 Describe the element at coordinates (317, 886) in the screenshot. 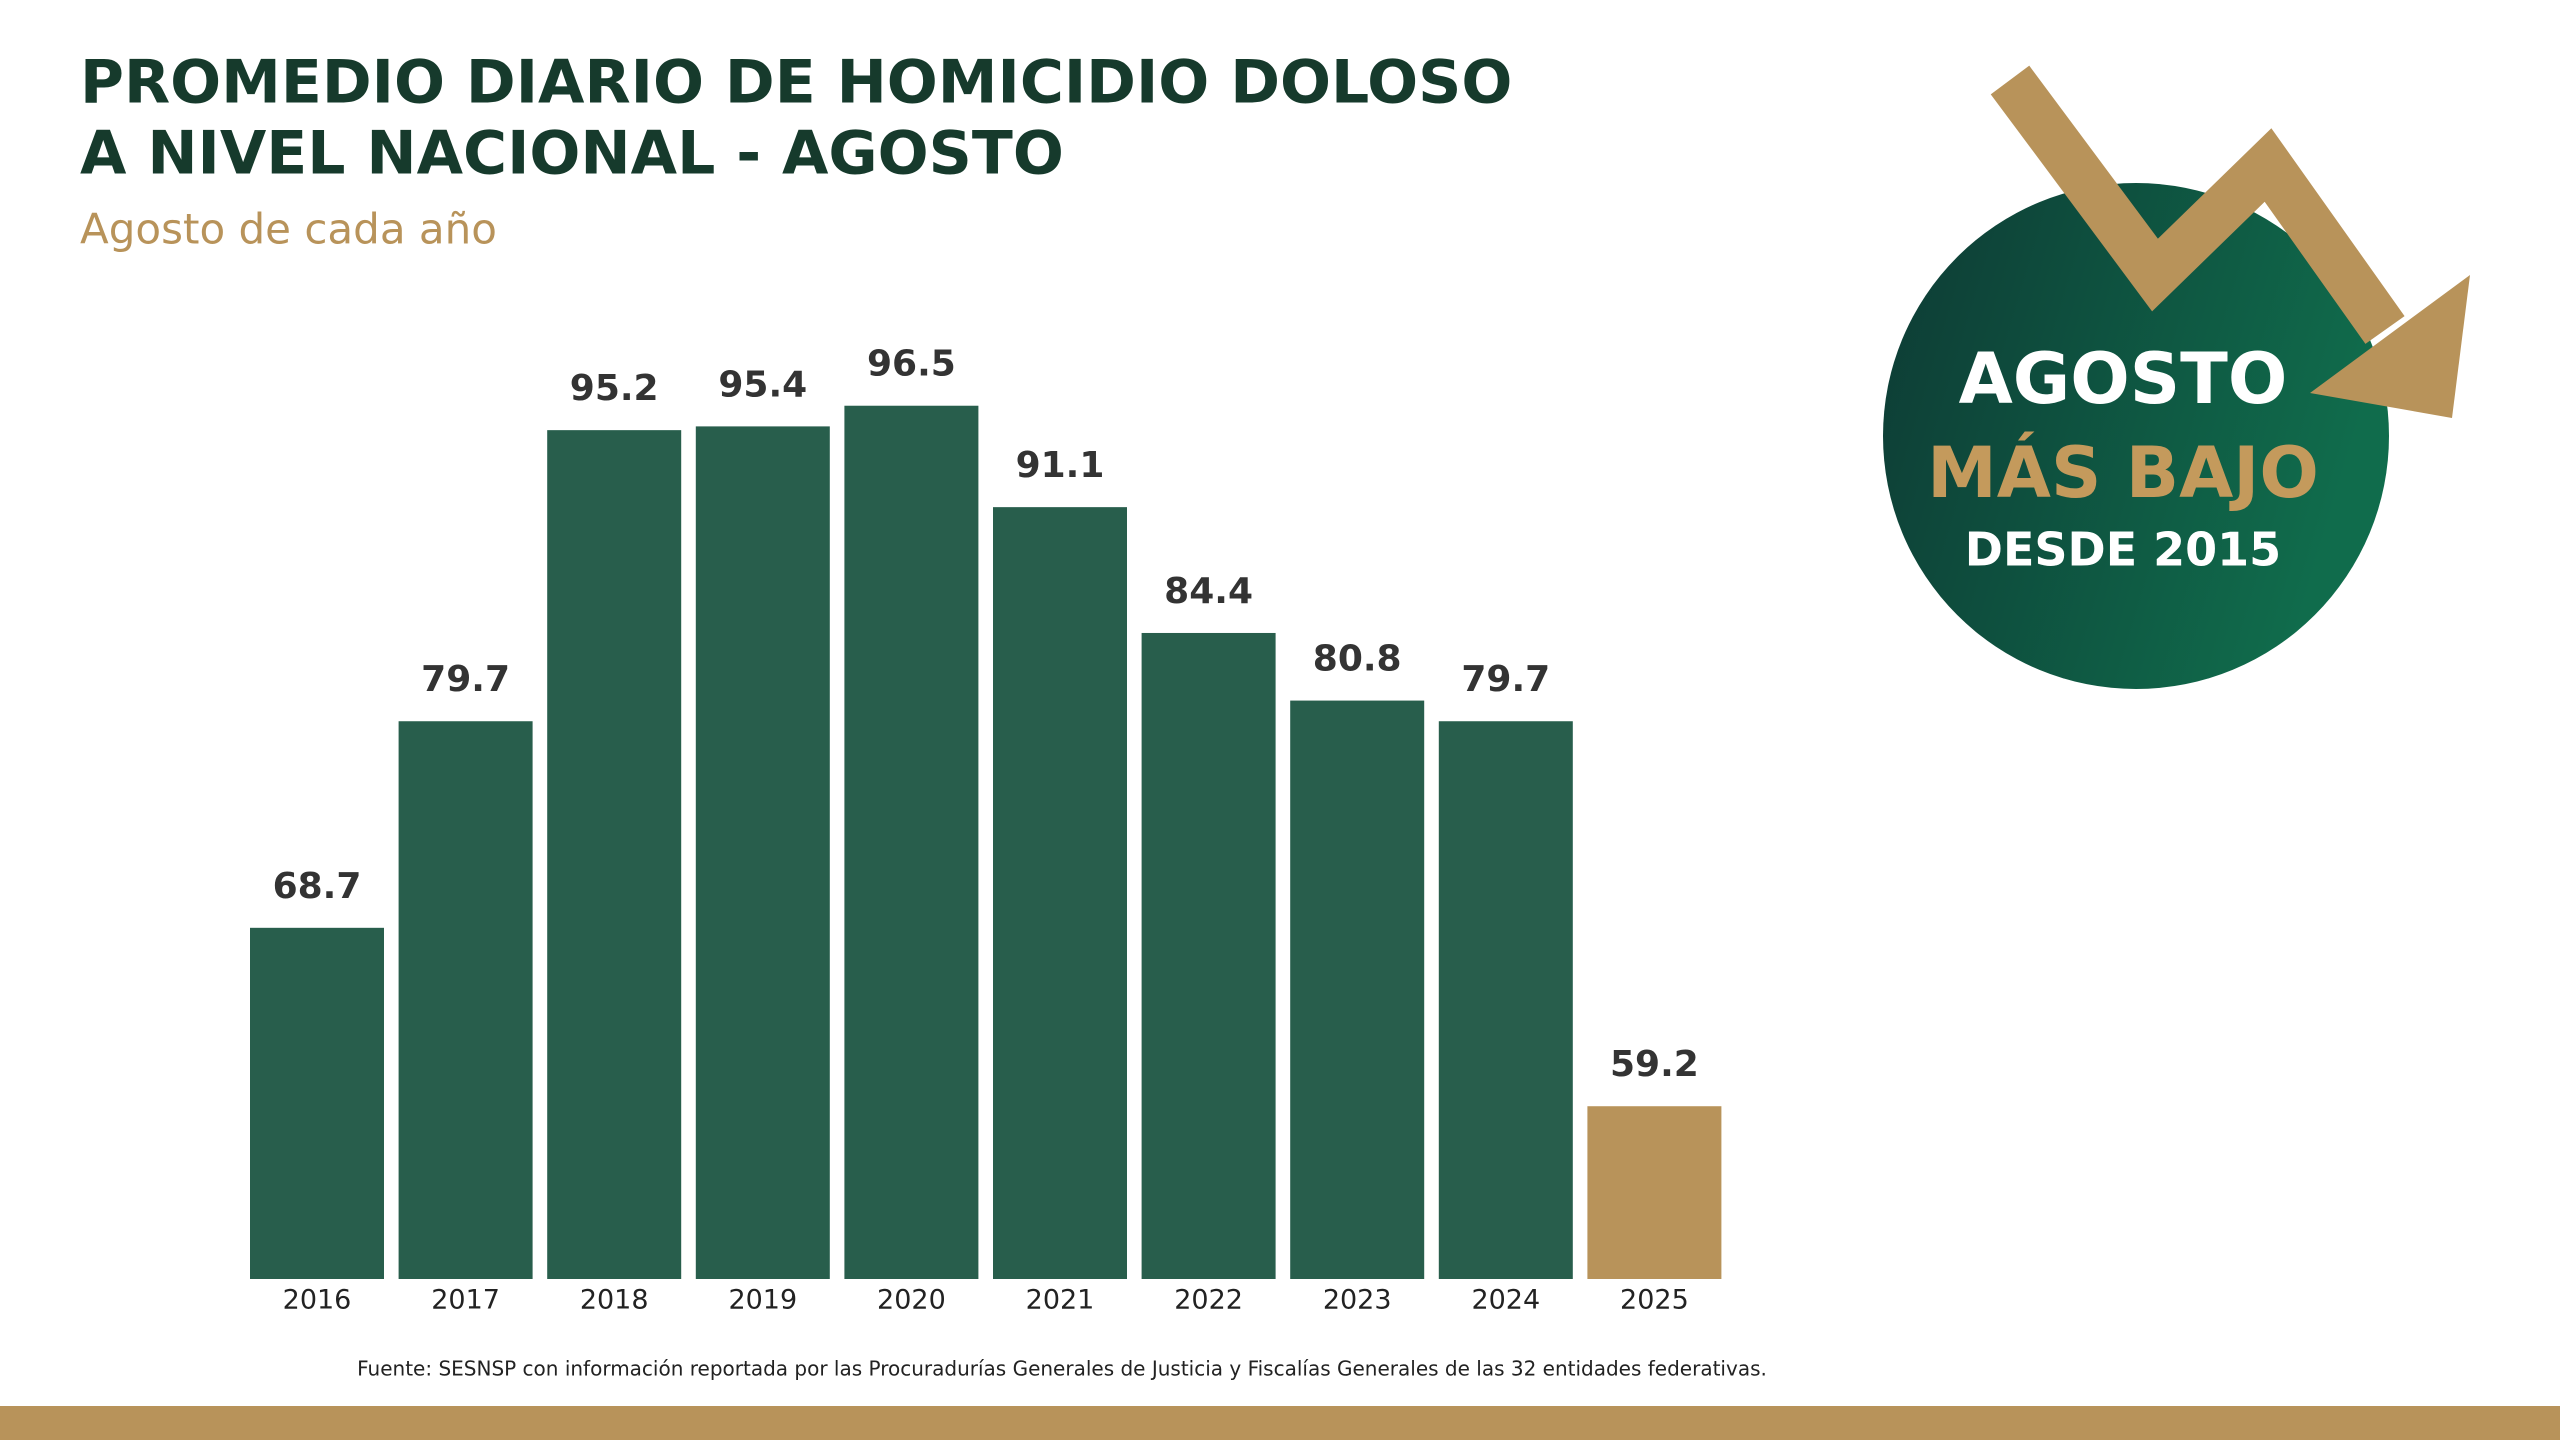

I see `value-label: 68.7` at that location.